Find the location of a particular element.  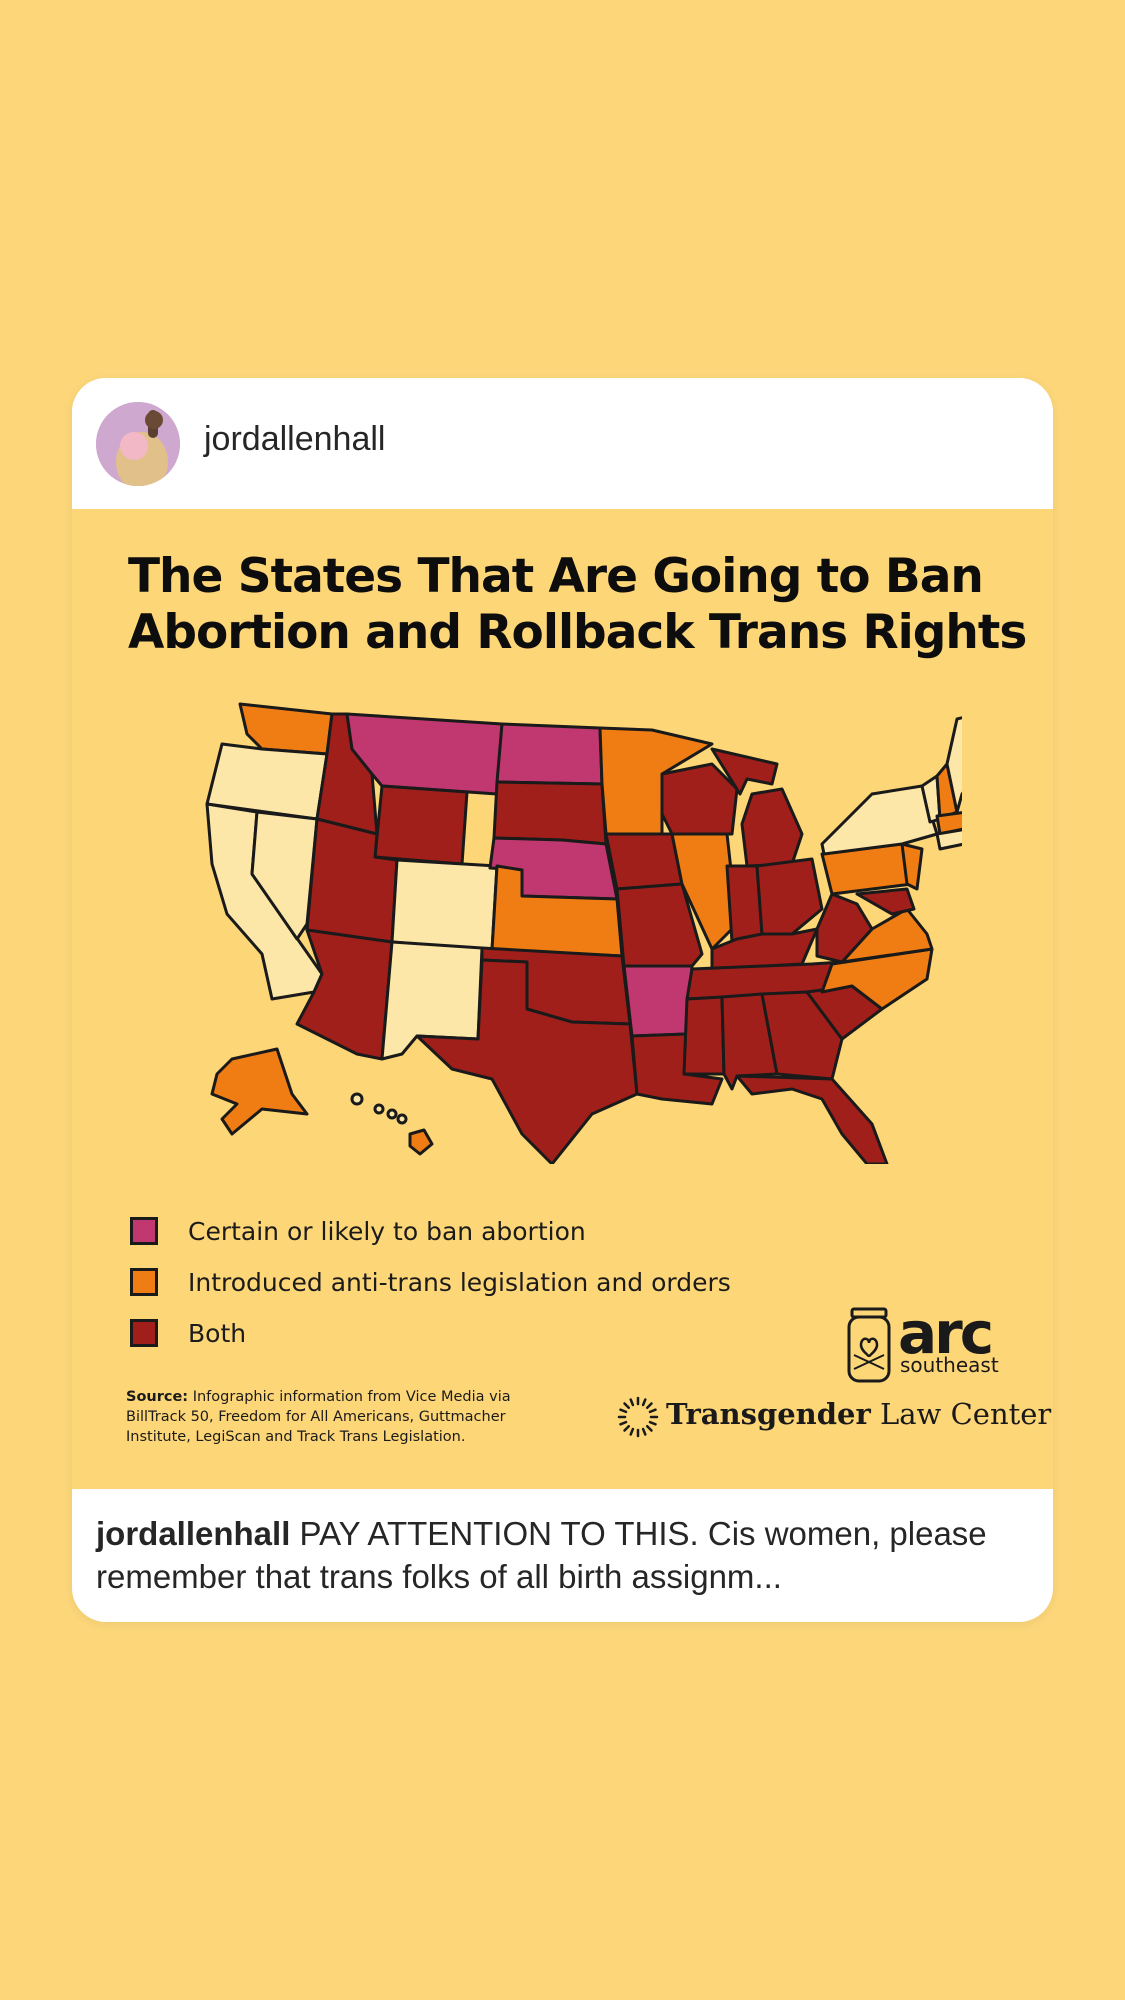

state-nevada is located at coordinates (284, 875).